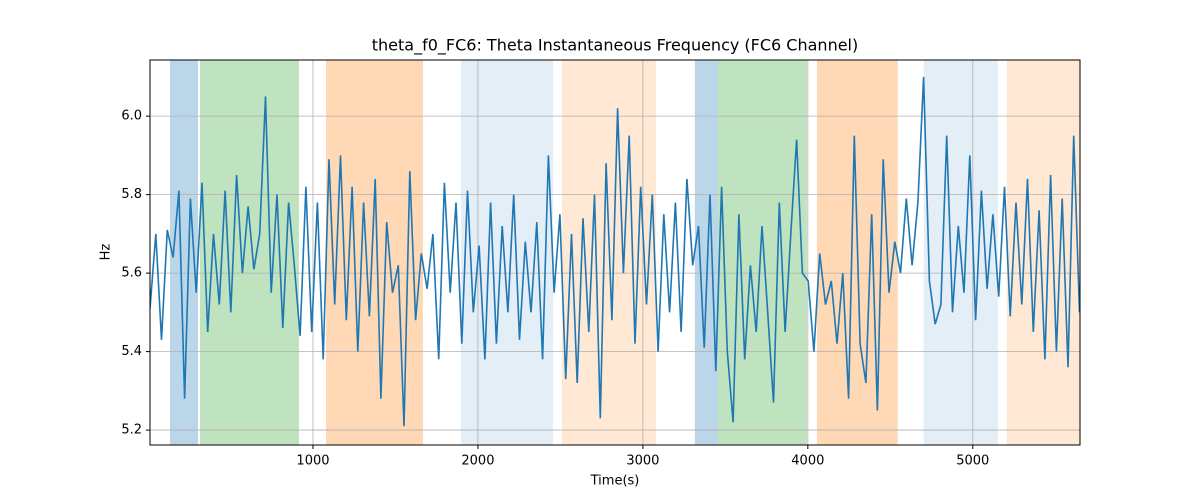 The image size is (1200, 504). I want to click on y-axis-label: Hz, so click(106, 252).